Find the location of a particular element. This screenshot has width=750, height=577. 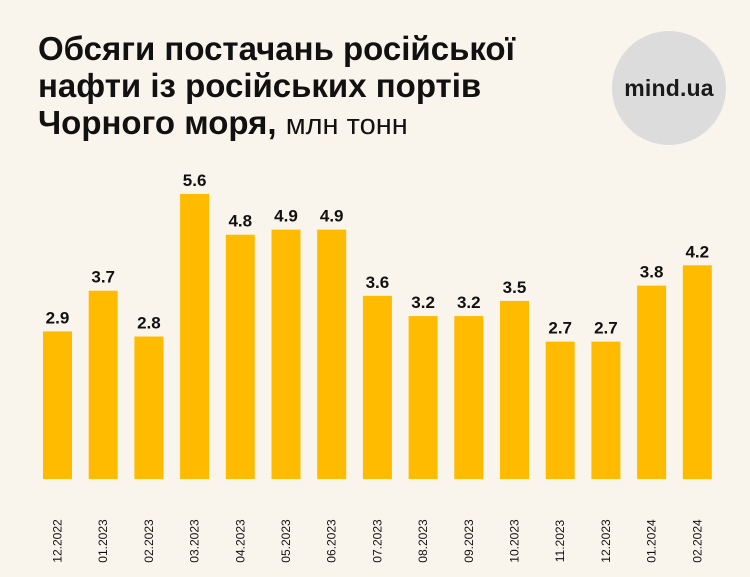

x-tick-label-12.2023: 12.2023 is located at coordinates (606, 541).